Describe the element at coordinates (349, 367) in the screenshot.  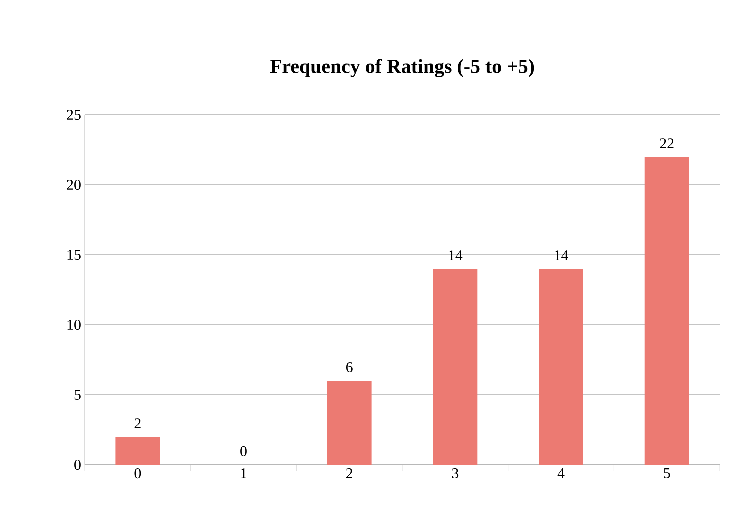
I see `data-label: 6` at that location.